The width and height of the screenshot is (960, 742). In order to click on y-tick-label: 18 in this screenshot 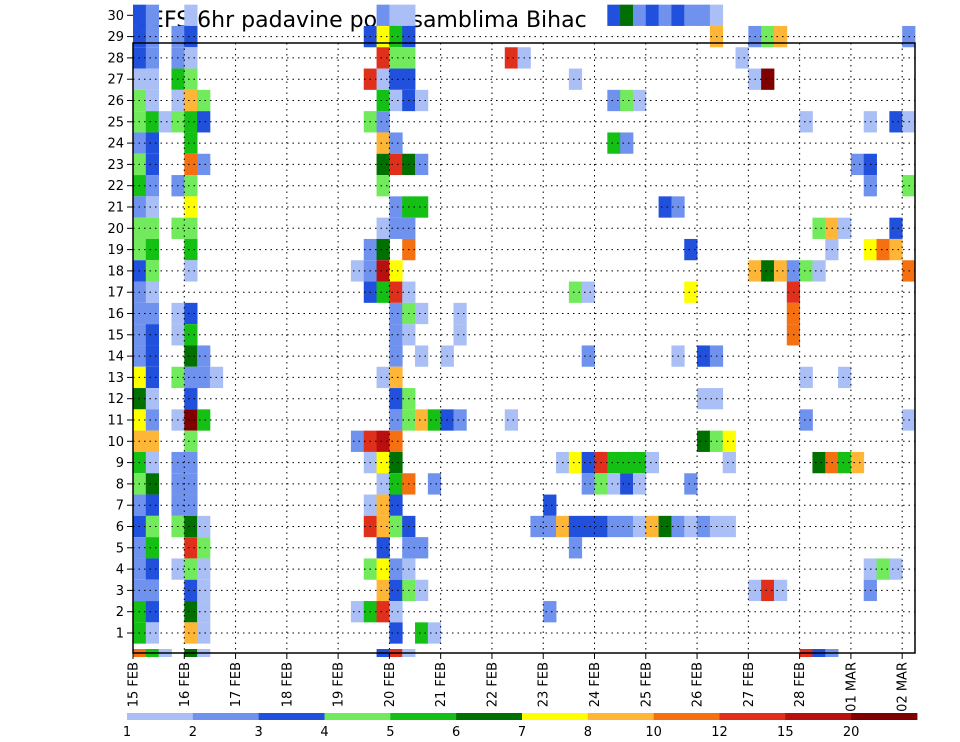, I will do `click(115, 271)`.